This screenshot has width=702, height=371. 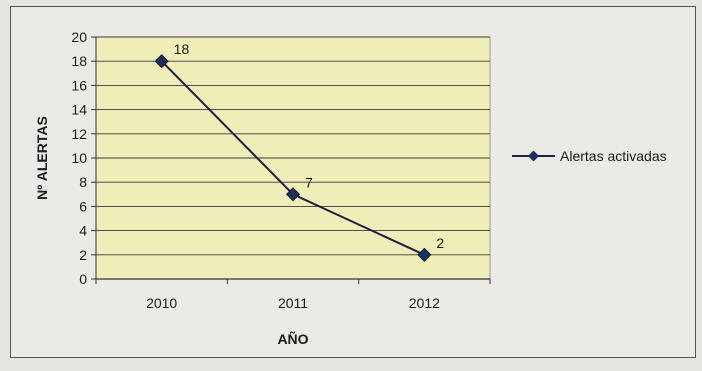 I want to click on legend-label: Alertas activadas, so click(x=613, y=156).